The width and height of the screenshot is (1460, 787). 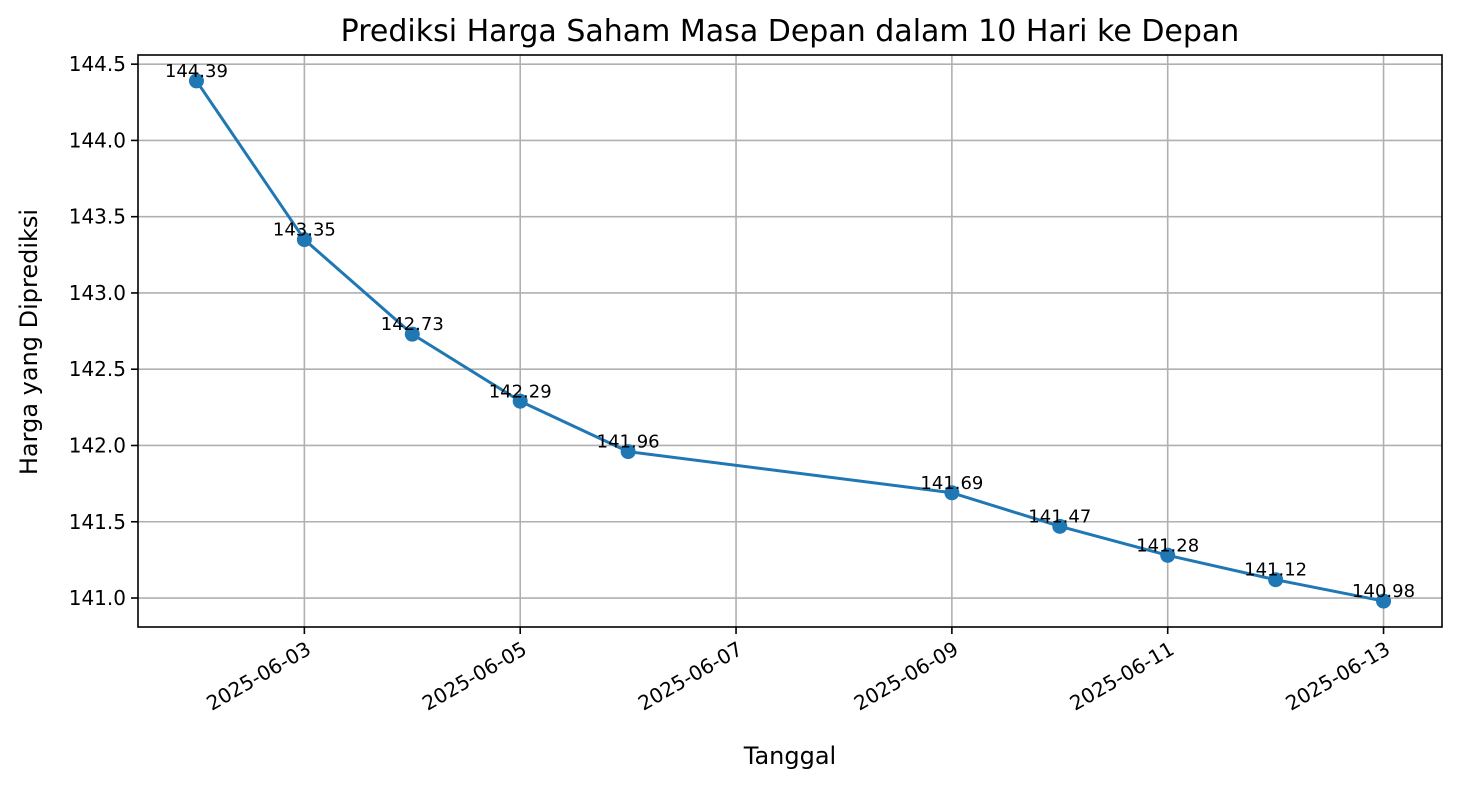 I want to click on y-tick-label: 142.0, so click(x=97, y=445).